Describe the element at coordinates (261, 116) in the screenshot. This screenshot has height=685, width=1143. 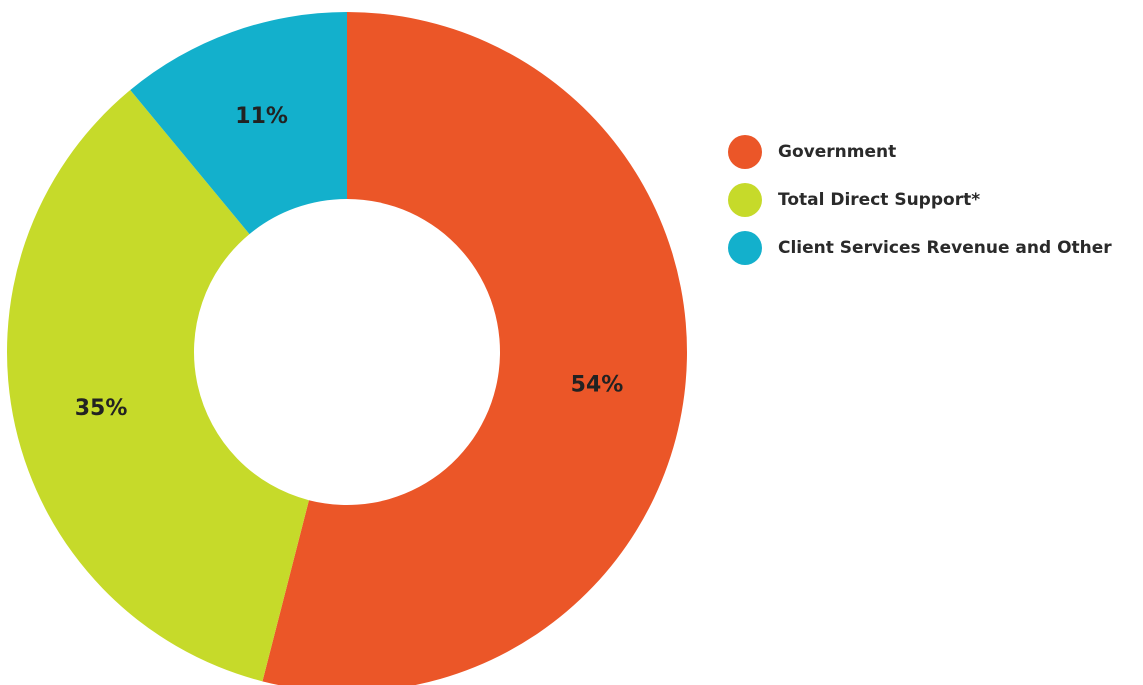
I see `slice-label-client-services: 11%` at that location.